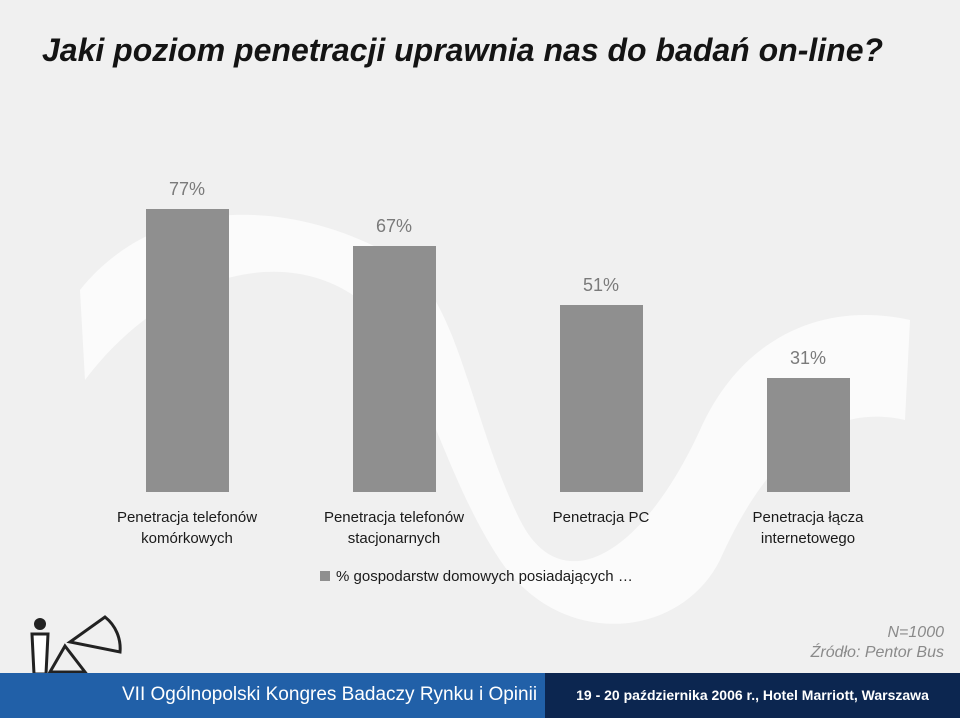 The height and width of the screenshot is (718, 960). I want to click on sample-note: N=1000, so click(916, 632).